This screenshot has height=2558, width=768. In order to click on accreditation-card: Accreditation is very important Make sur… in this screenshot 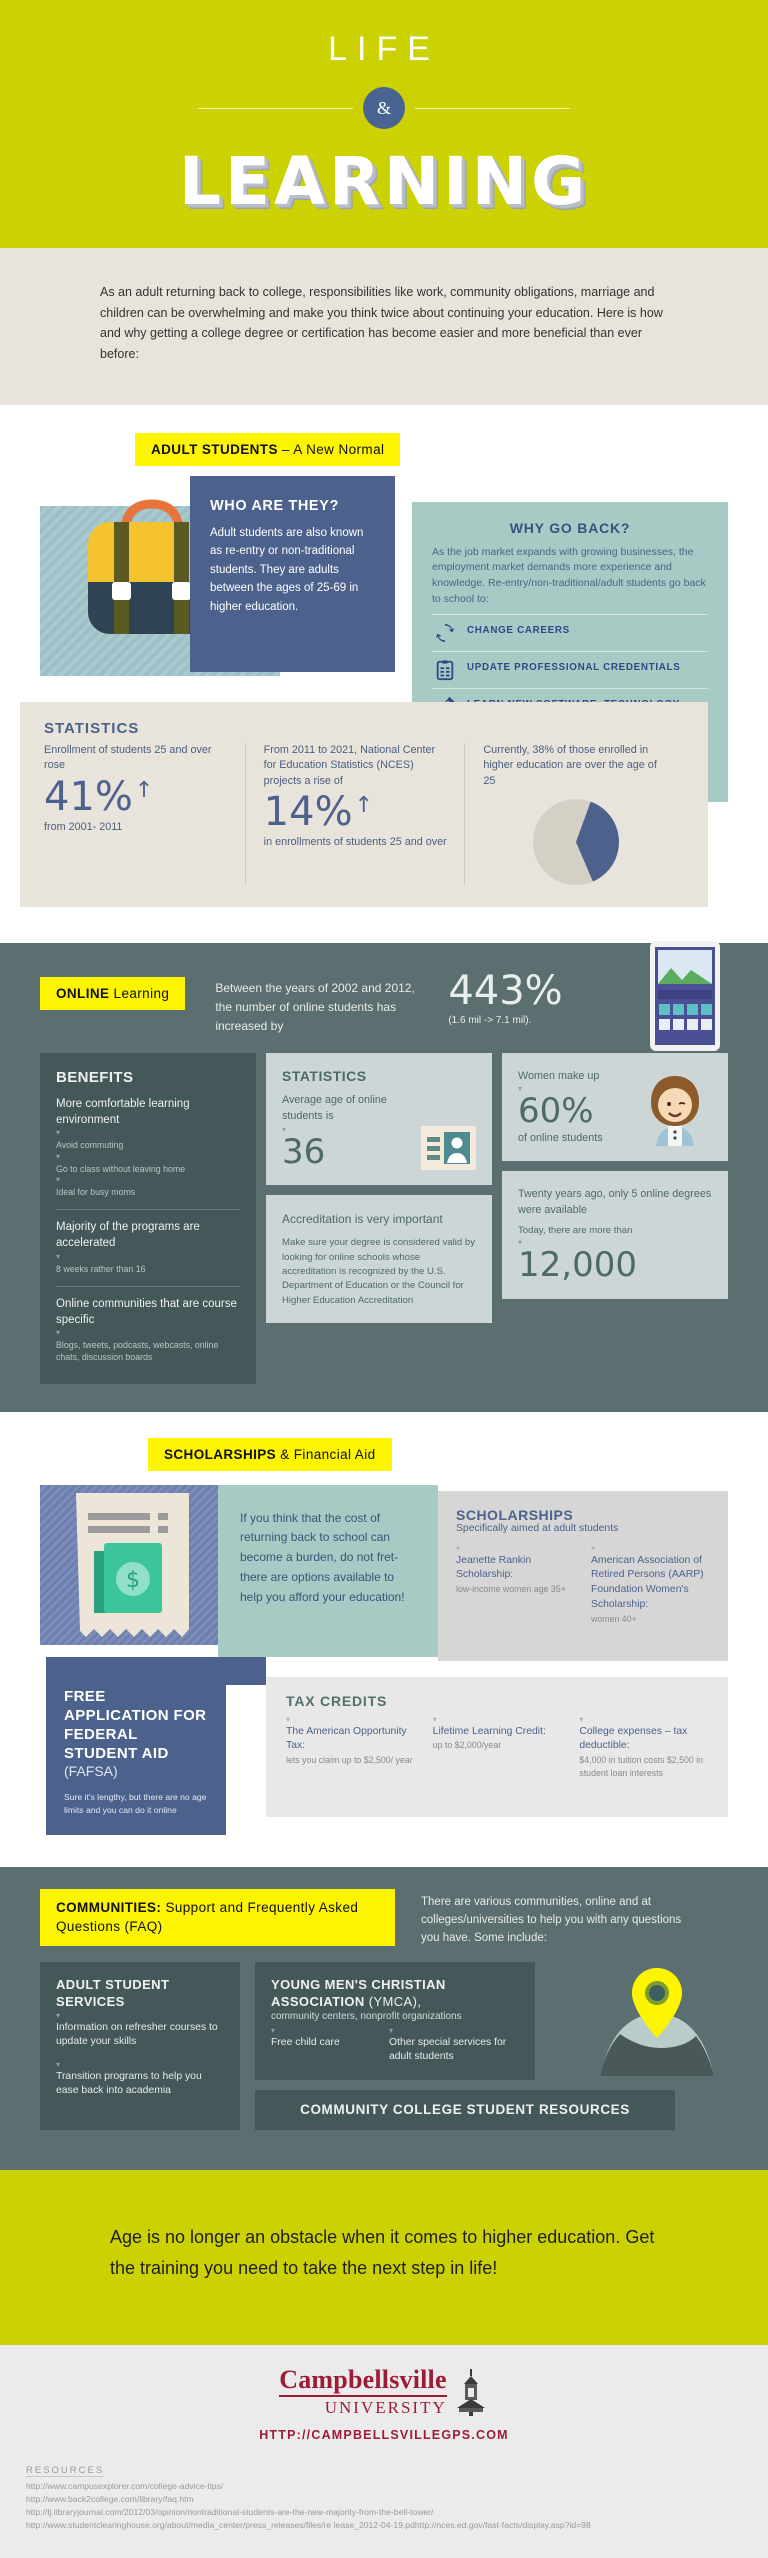, I will do `click(379, 1259)`.